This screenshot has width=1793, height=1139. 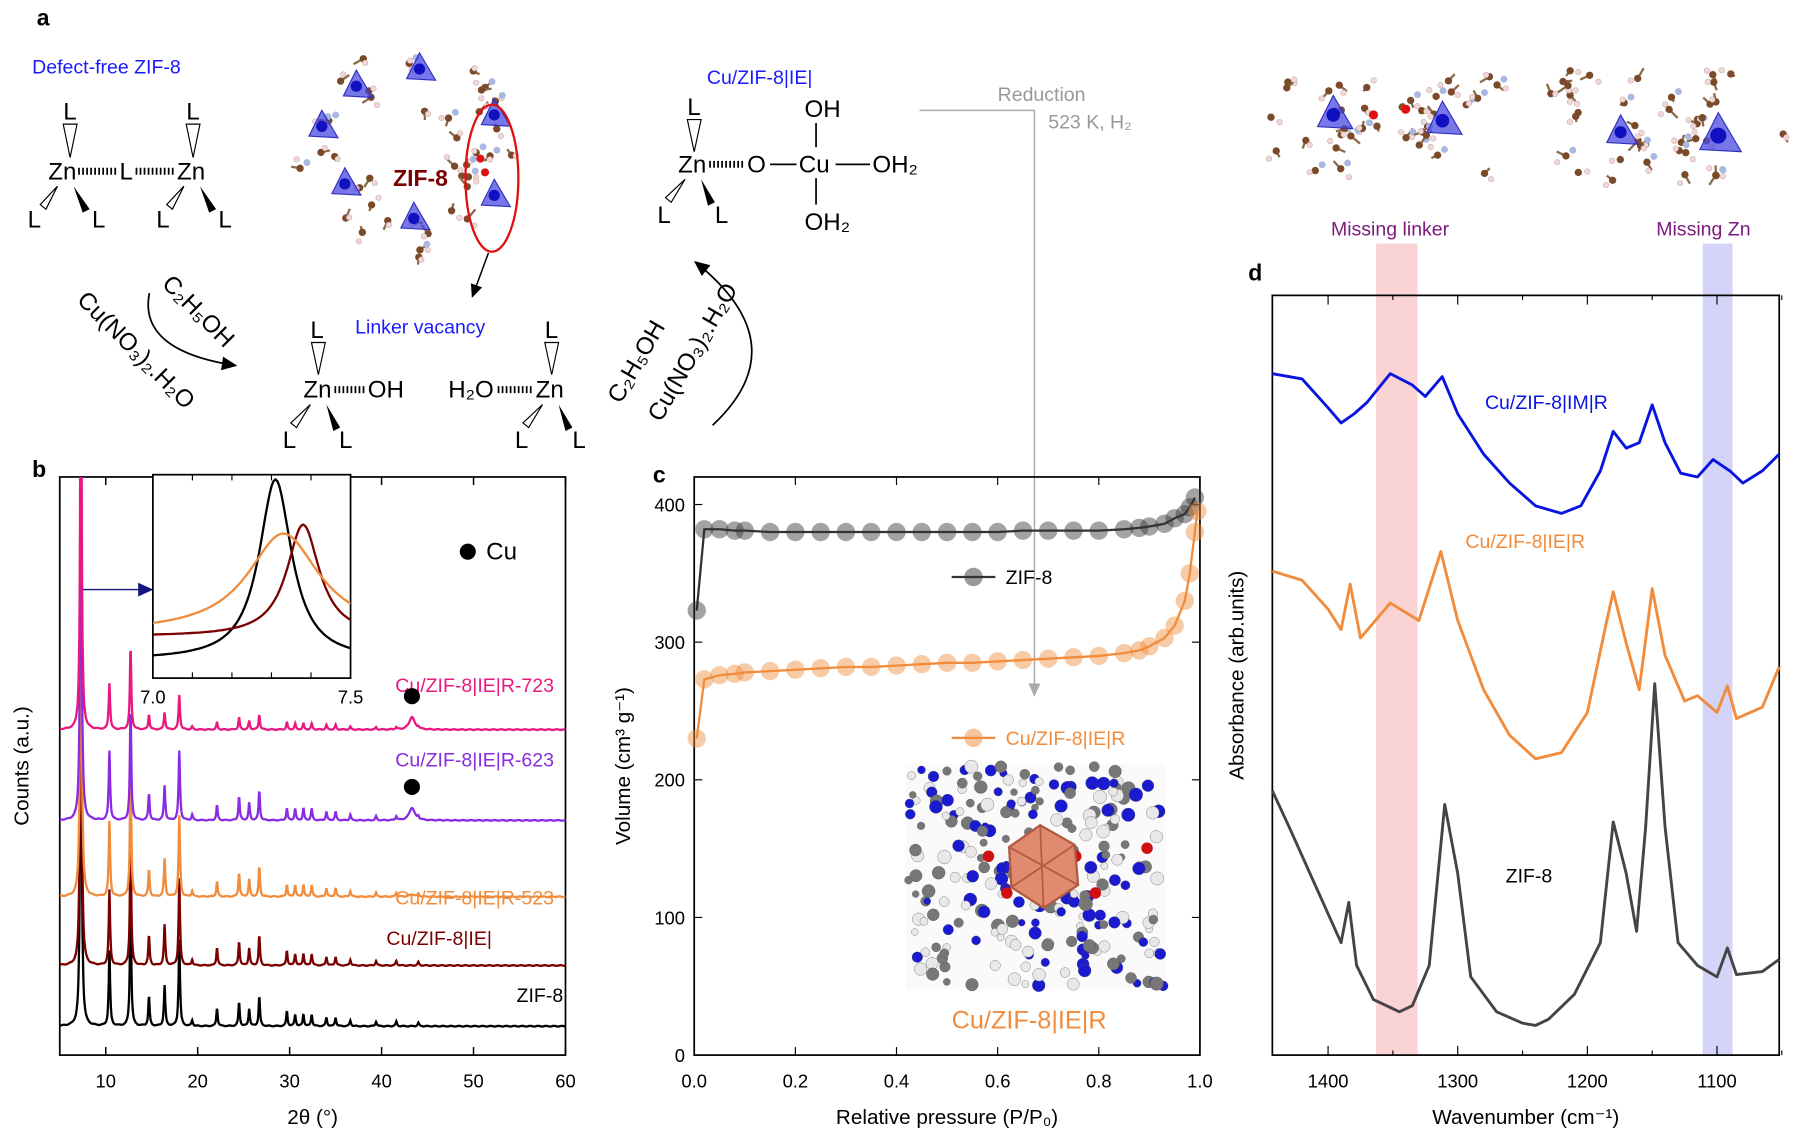 What do you see at coordinates (1525, 542) in the screenshot?
I see `series-label: Cu/ZIF-8|IE|R` at bounding box center [1525, 542].